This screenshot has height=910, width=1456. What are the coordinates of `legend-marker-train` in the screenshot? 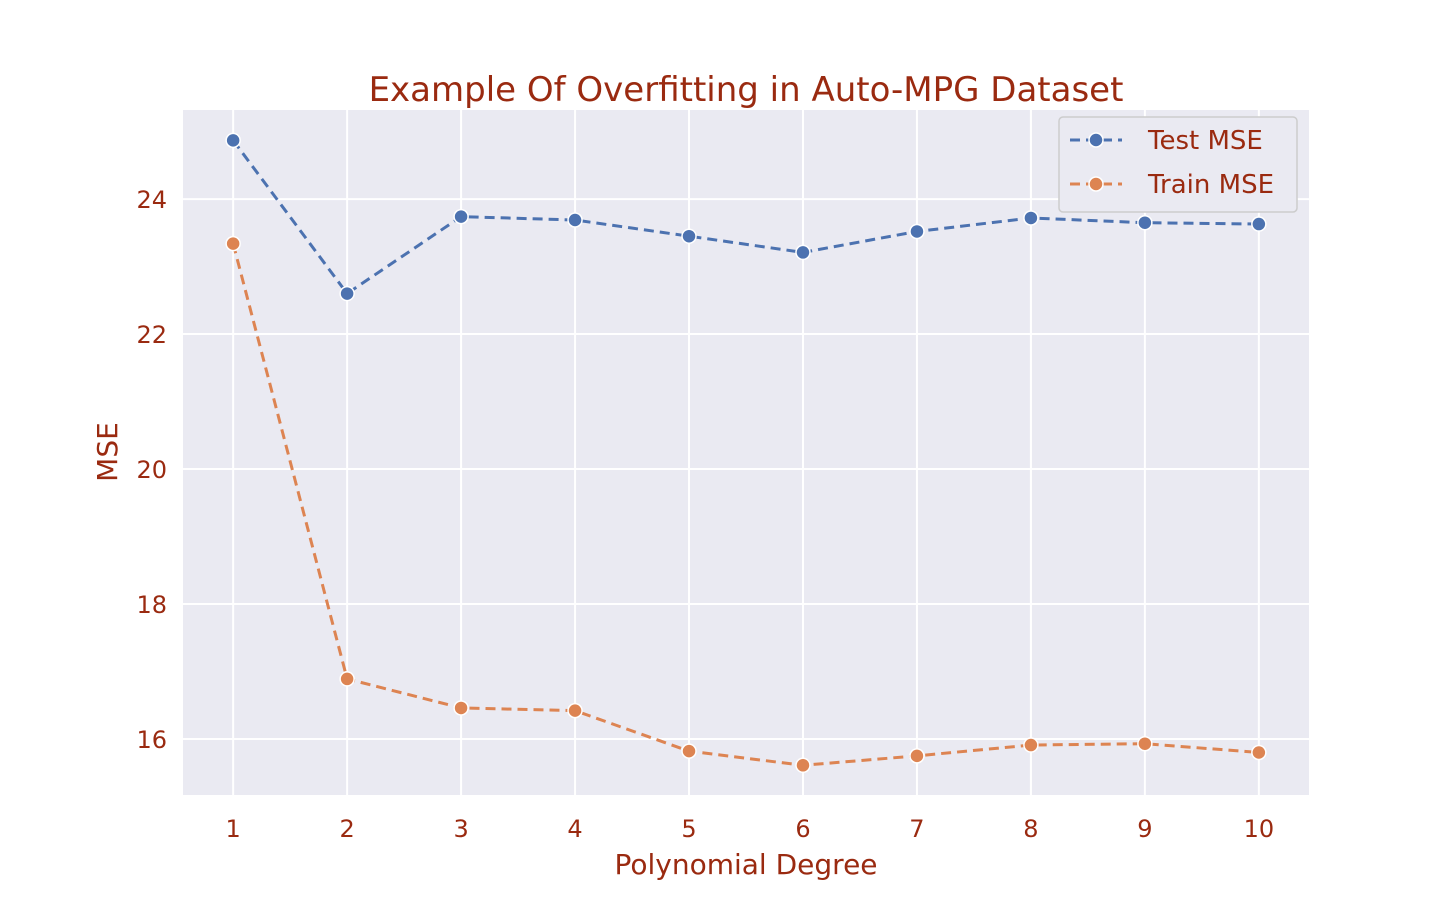 It's located at (1096, 184).